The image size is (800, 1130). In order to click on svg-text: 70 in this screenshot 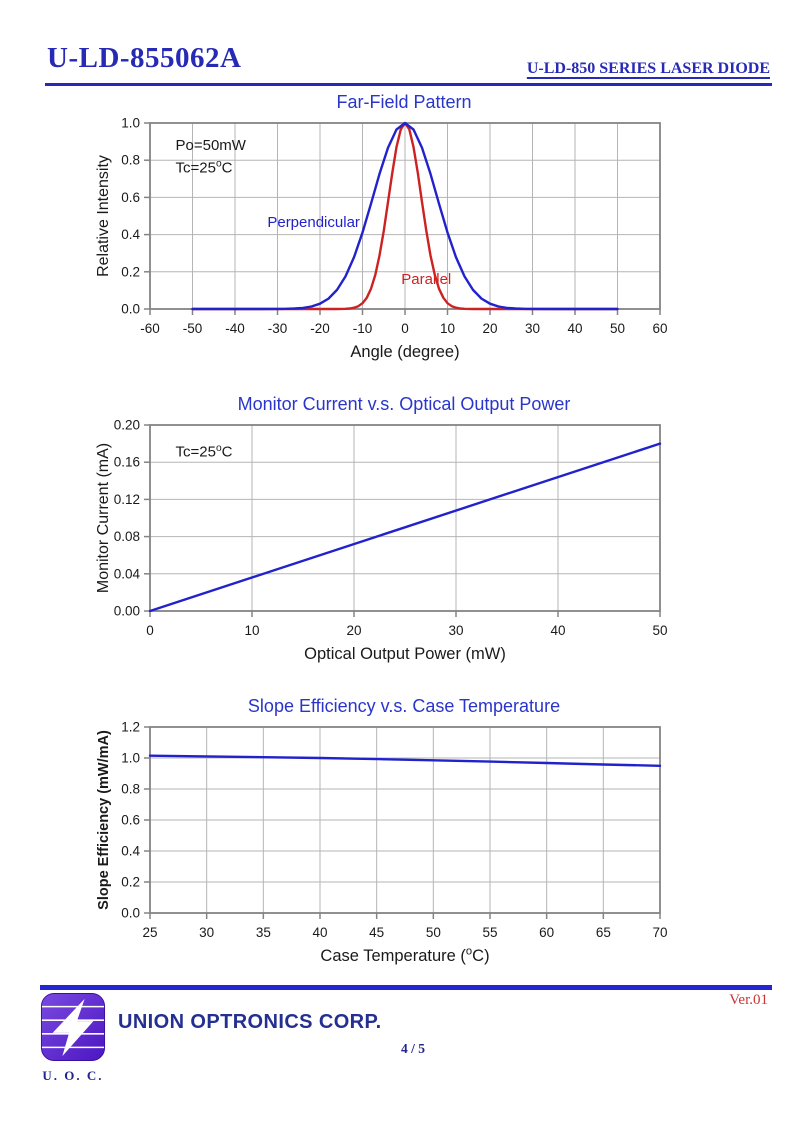, I will do `click(659, 932)`.